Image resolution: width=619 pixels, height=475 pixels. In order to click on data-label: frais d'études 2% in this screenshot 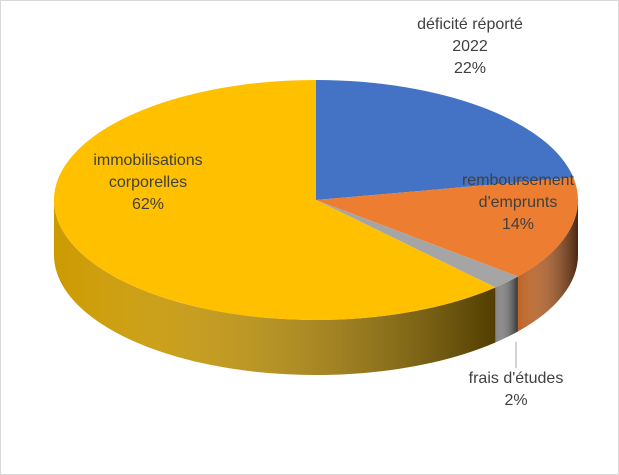, I will do `click(516, 390)`.